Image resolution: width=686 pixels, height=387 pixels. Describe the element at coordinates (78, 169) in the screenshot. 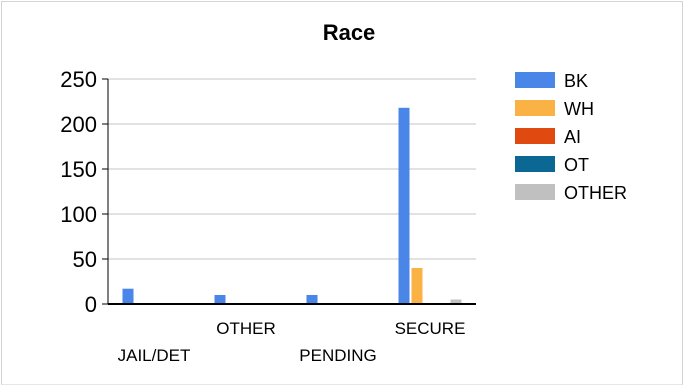

I see `y-tick-label-150: 150` at that location.